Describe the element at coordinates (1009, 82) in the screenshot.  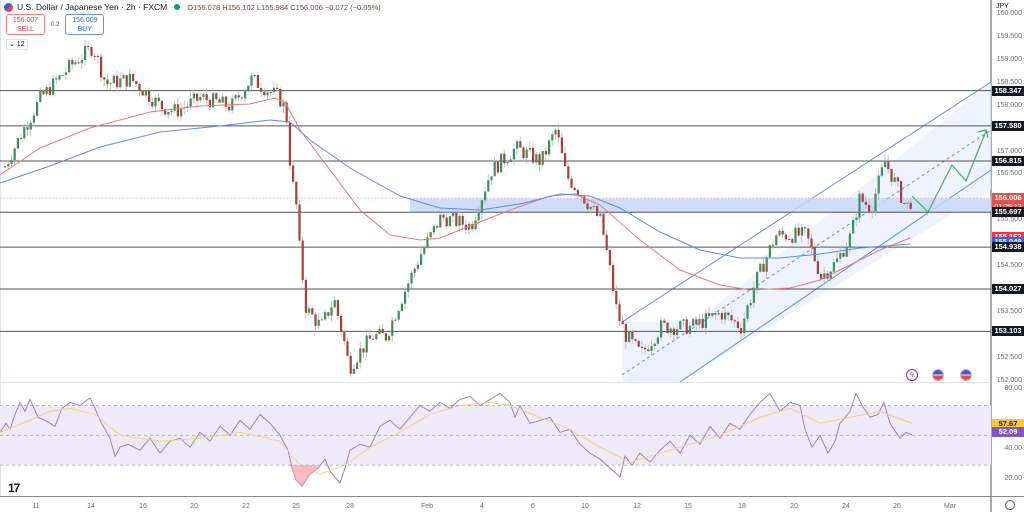
I see `price-axis-tick: 158.500` at that location.